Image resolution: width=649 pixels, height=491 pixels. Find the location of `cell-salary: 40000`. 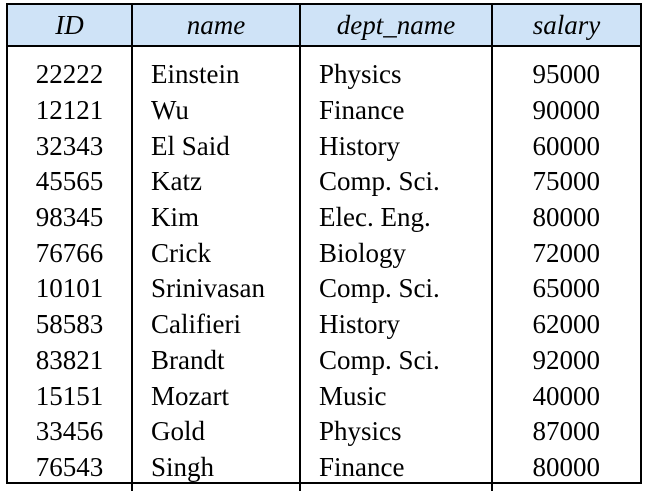

cell-salary: 40000 is located at coordinates (565, 396).